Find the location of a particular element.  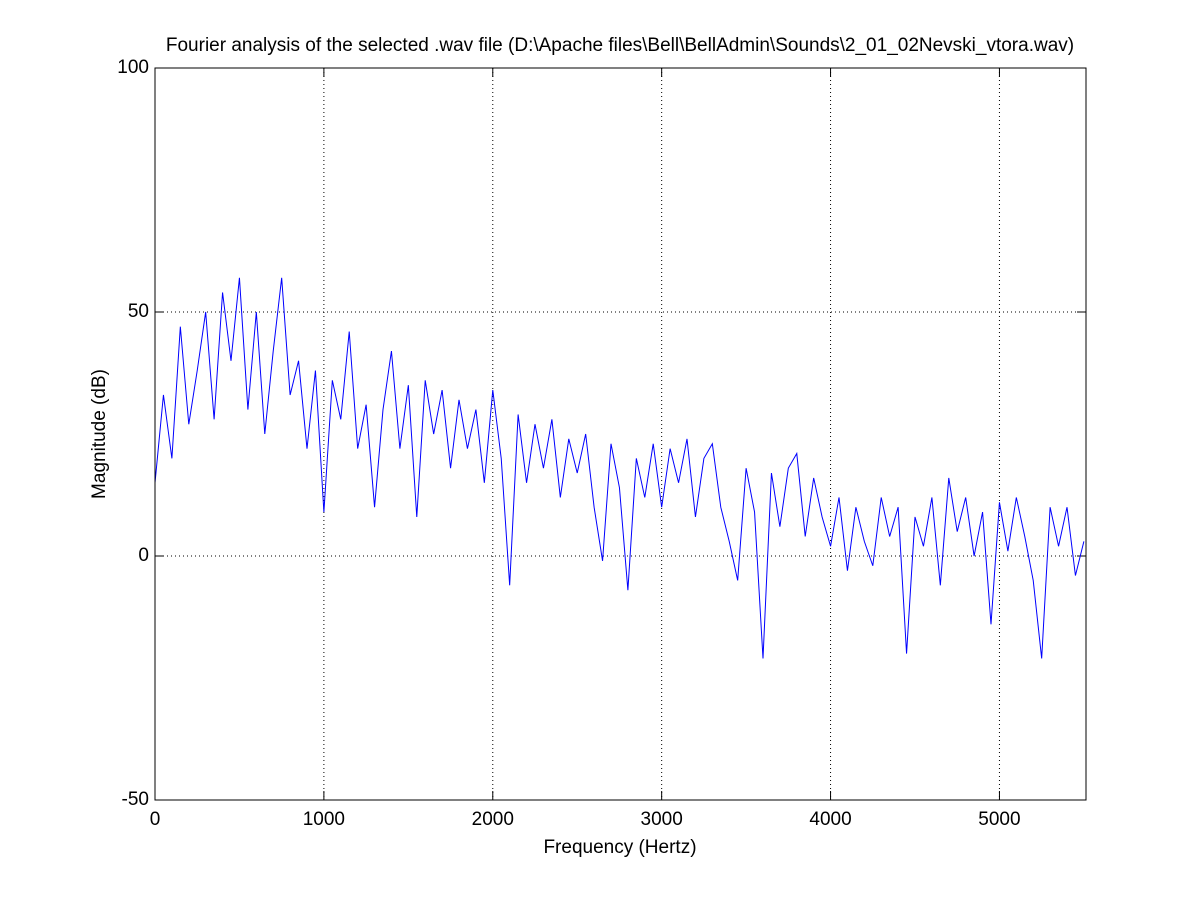

y-tick-label: -50 is located at coordinates (135, 799).